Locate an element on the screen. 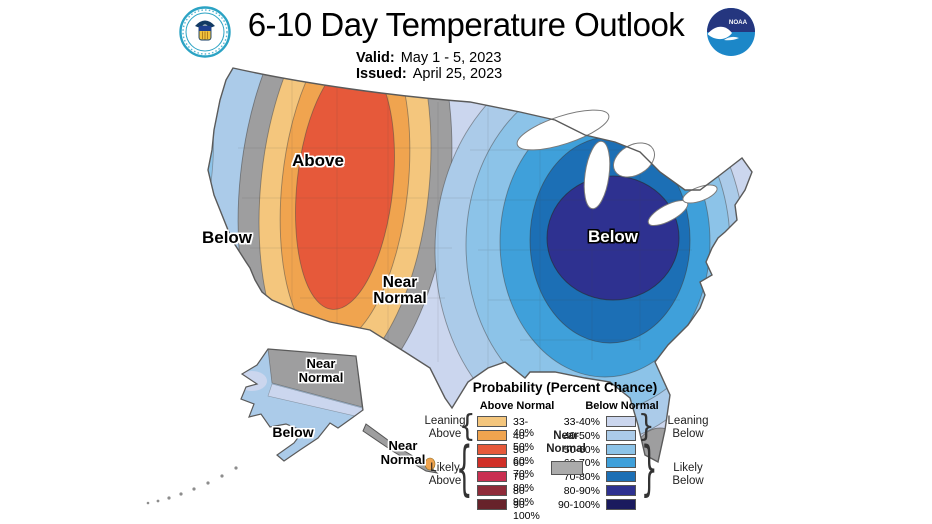 The width and height of the screenshot is (932, 524). seal-ring-text-suggestion is located at coordinates (205, 32).